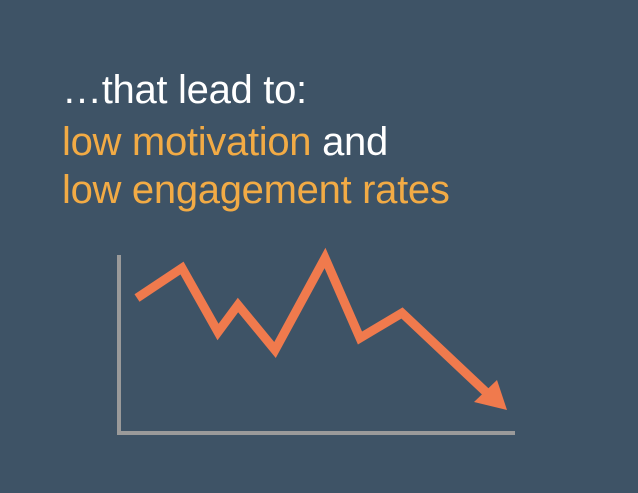 Image resolution: width=638 pixels, height=493 pixels. Describe the element at coordinates (490, 395) in the screenshot. I see `icon-arrowhead` at that location.